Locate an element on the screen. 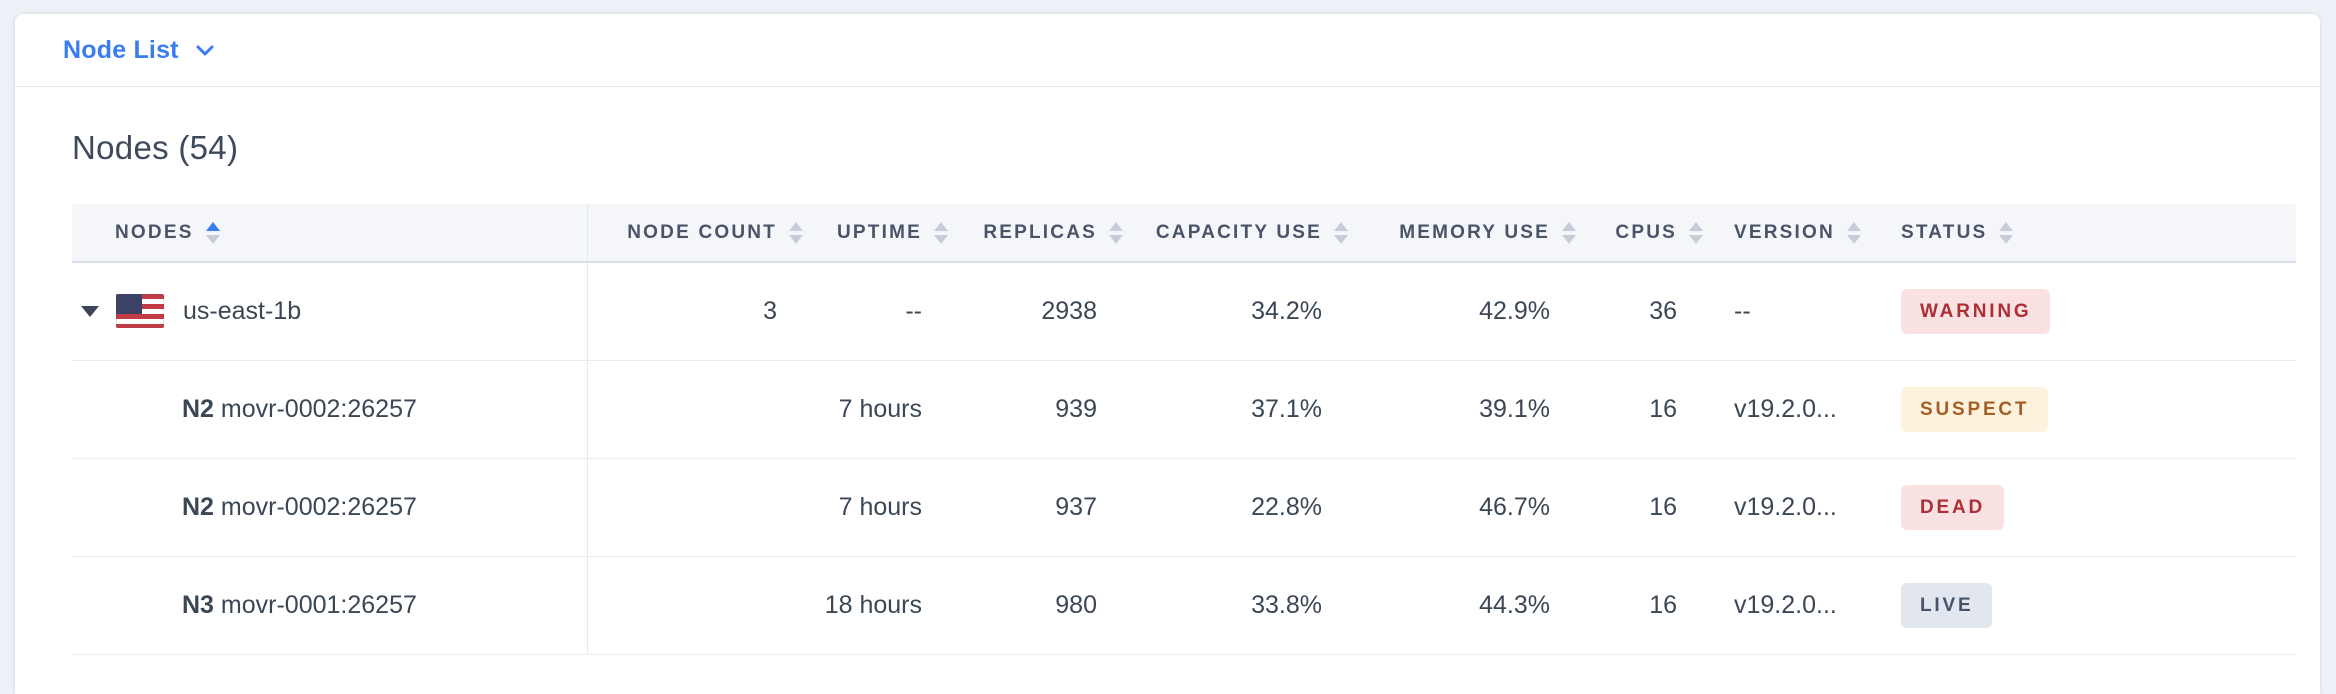  column-header-version: VERSION is located at coordinates (1792, 233).